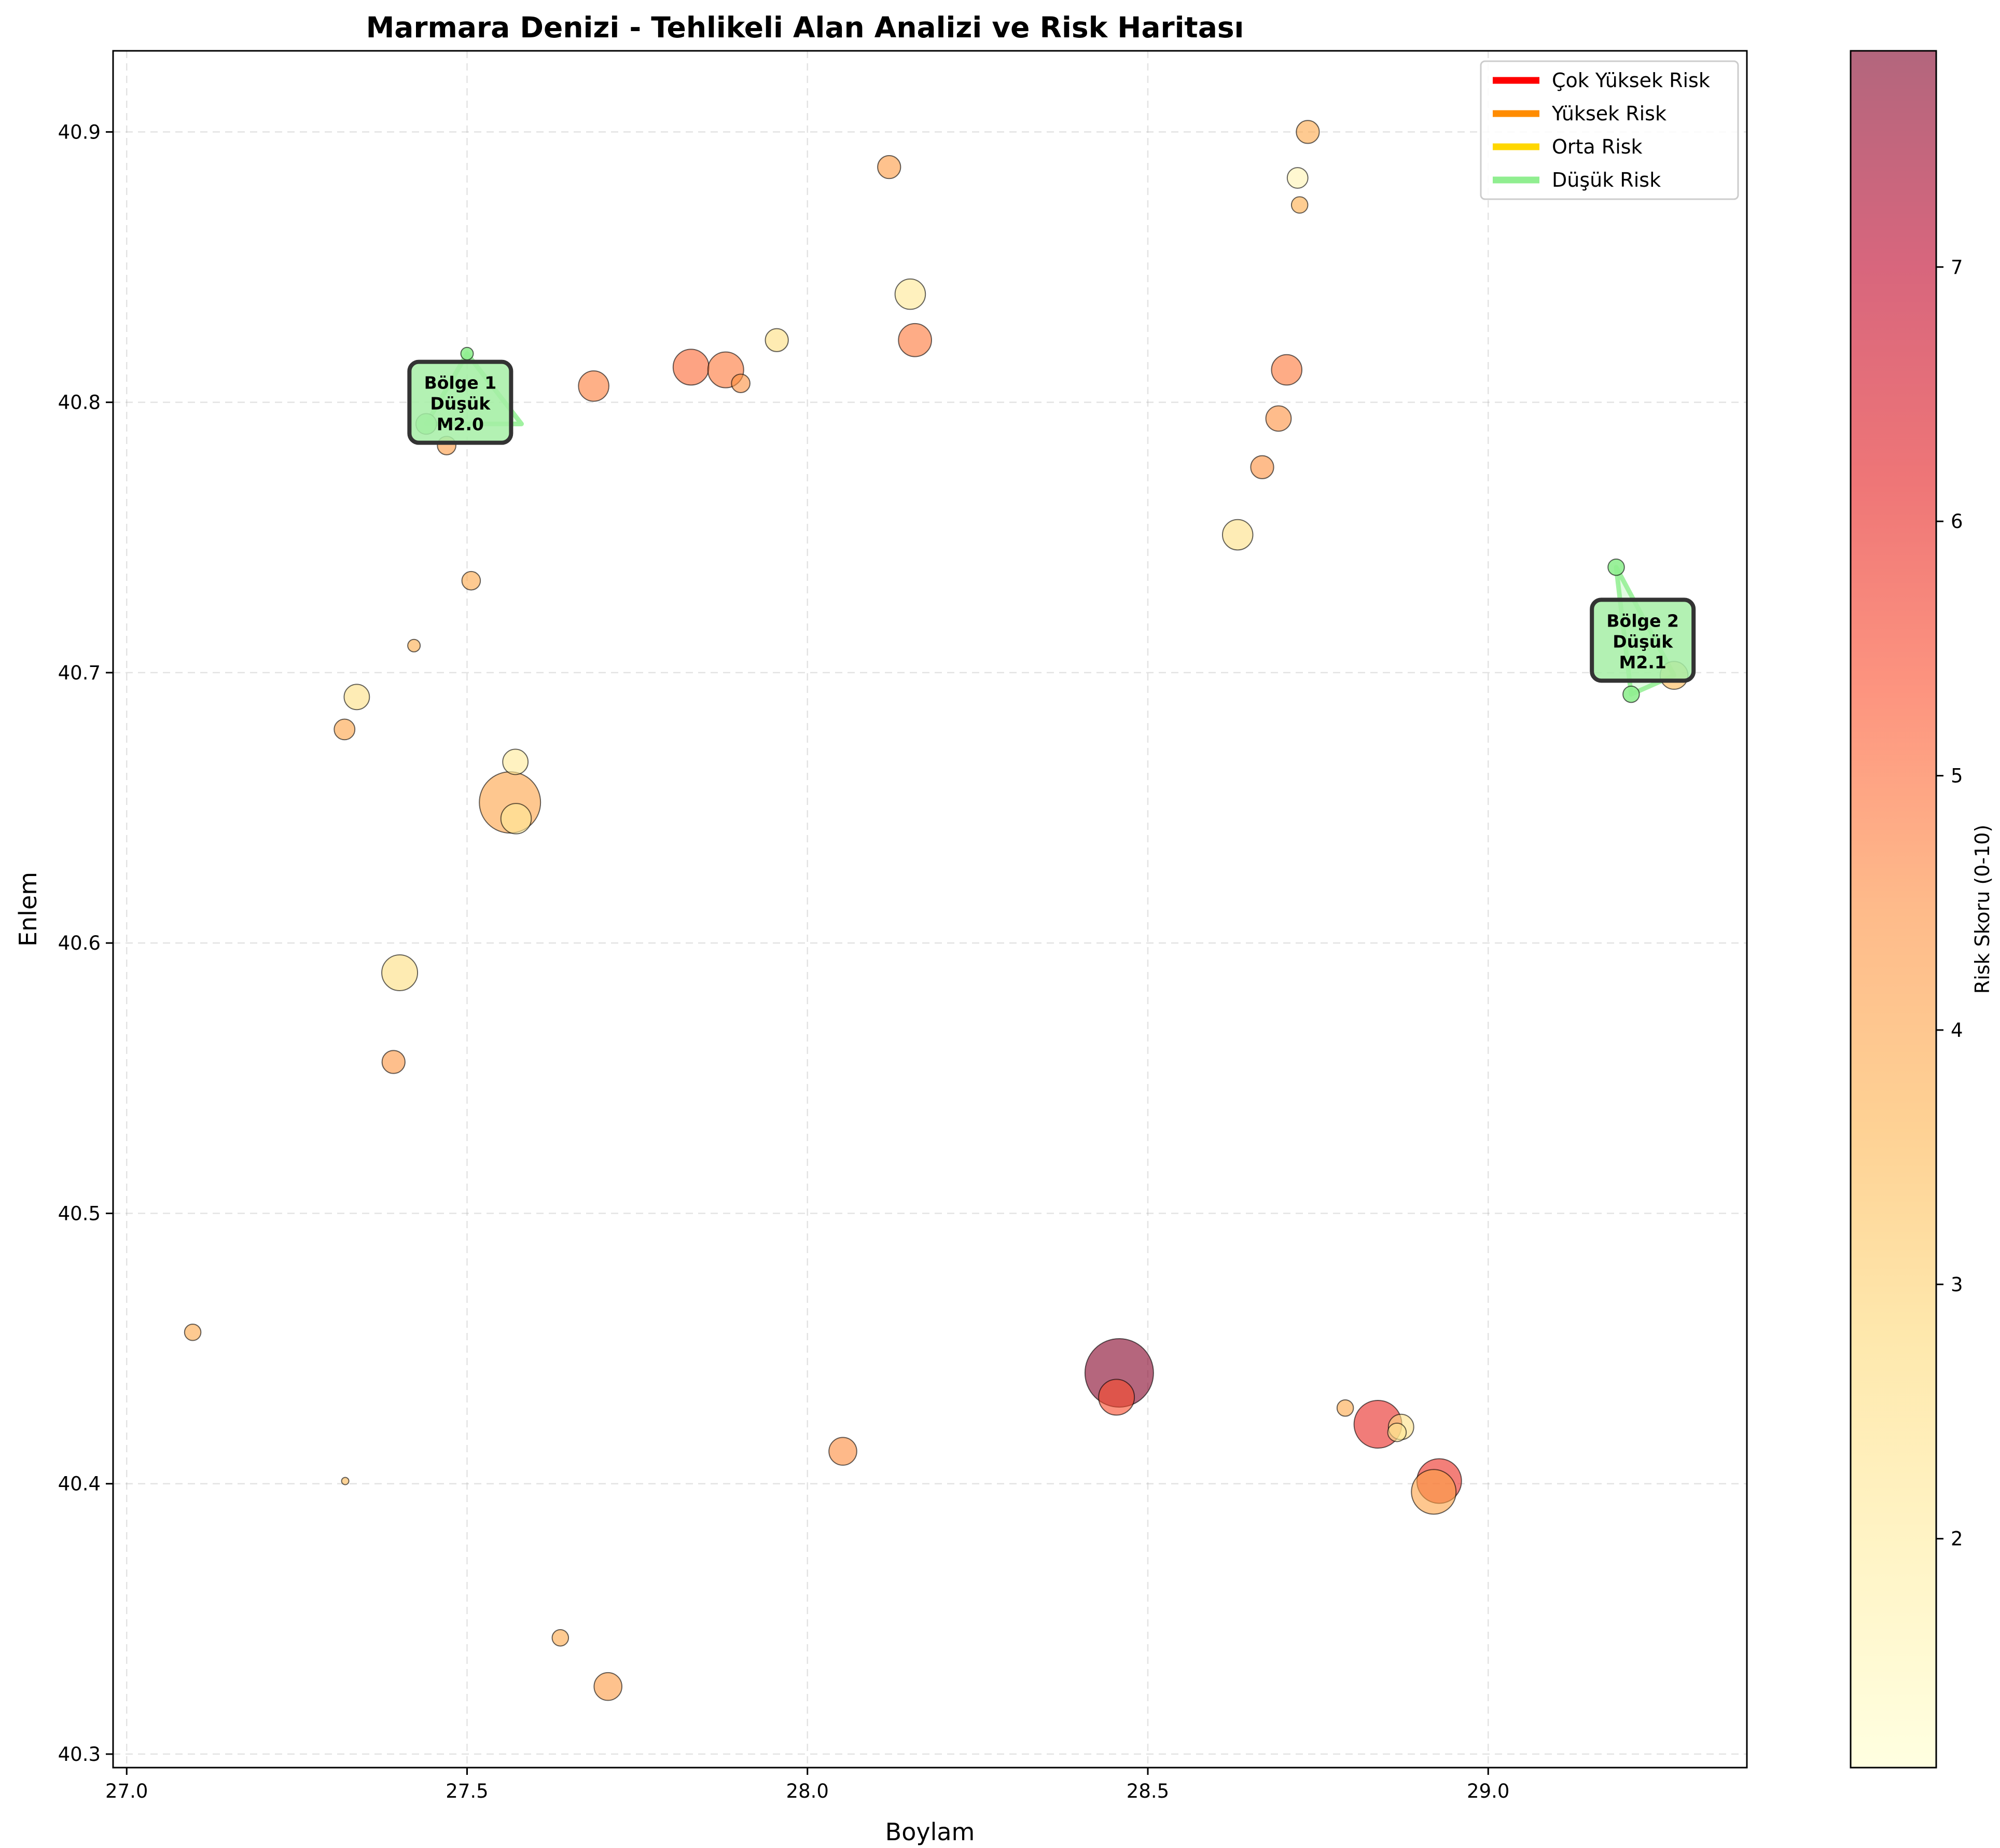 This screenshot has height=1848, width=2000. Describe the element at coordinates (79, 1213) in the screenshot. I see `y-tick-label: 40.5` at that location.